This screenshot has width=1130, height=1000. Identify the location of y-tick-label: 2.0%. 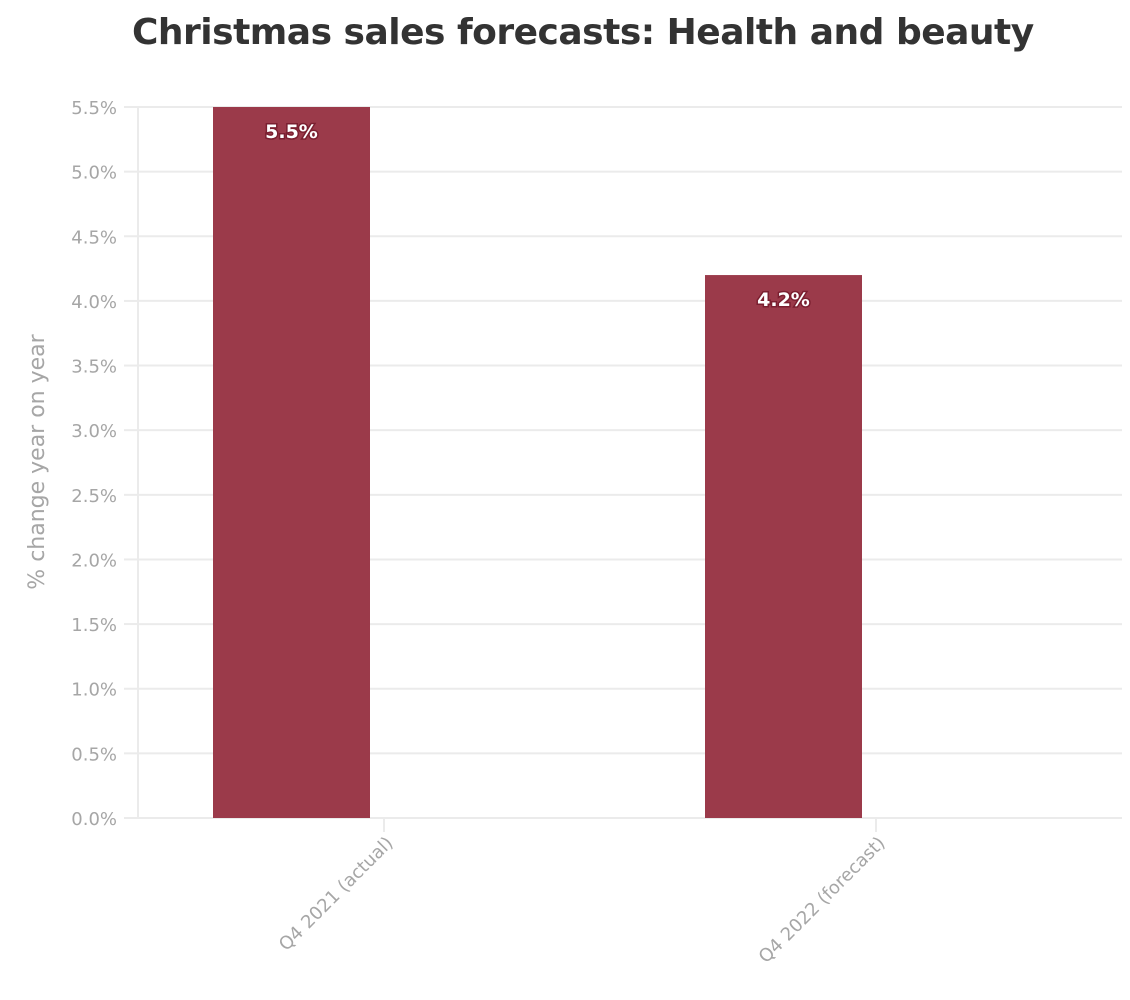
(94, 560).